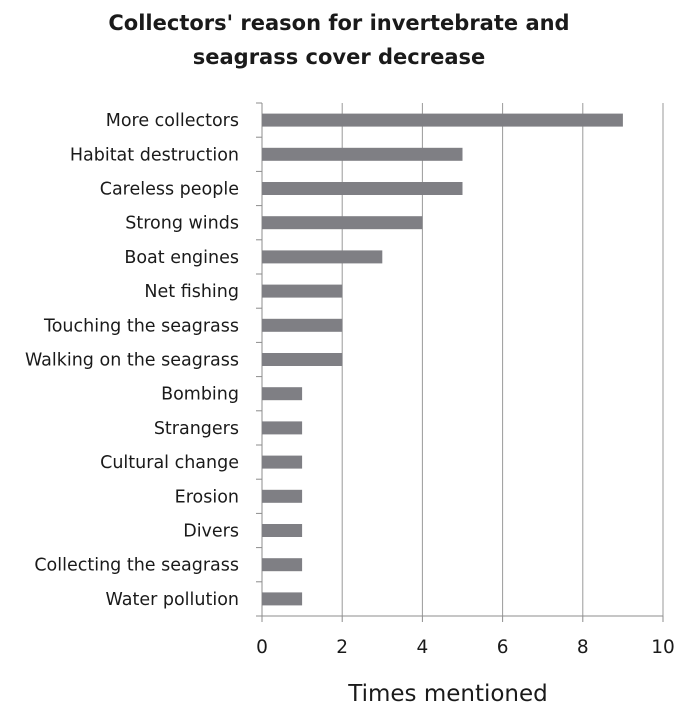 The height and width of the screenshot is (704, 678). Describe the element at coordinates (169, 463) in the screenshot. I see `category-label: Cultural change` at that location.